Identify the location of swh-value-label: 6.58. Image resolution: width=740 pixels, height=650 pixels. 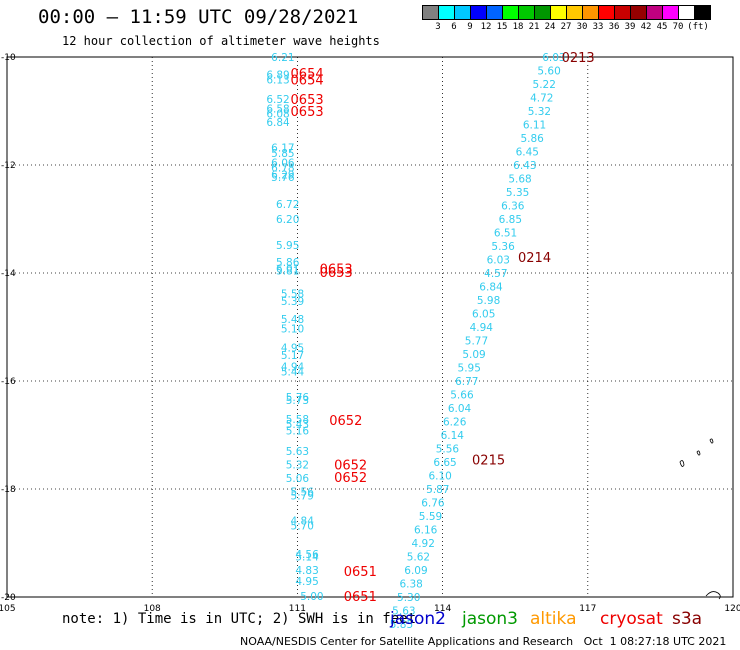
(277, 109).